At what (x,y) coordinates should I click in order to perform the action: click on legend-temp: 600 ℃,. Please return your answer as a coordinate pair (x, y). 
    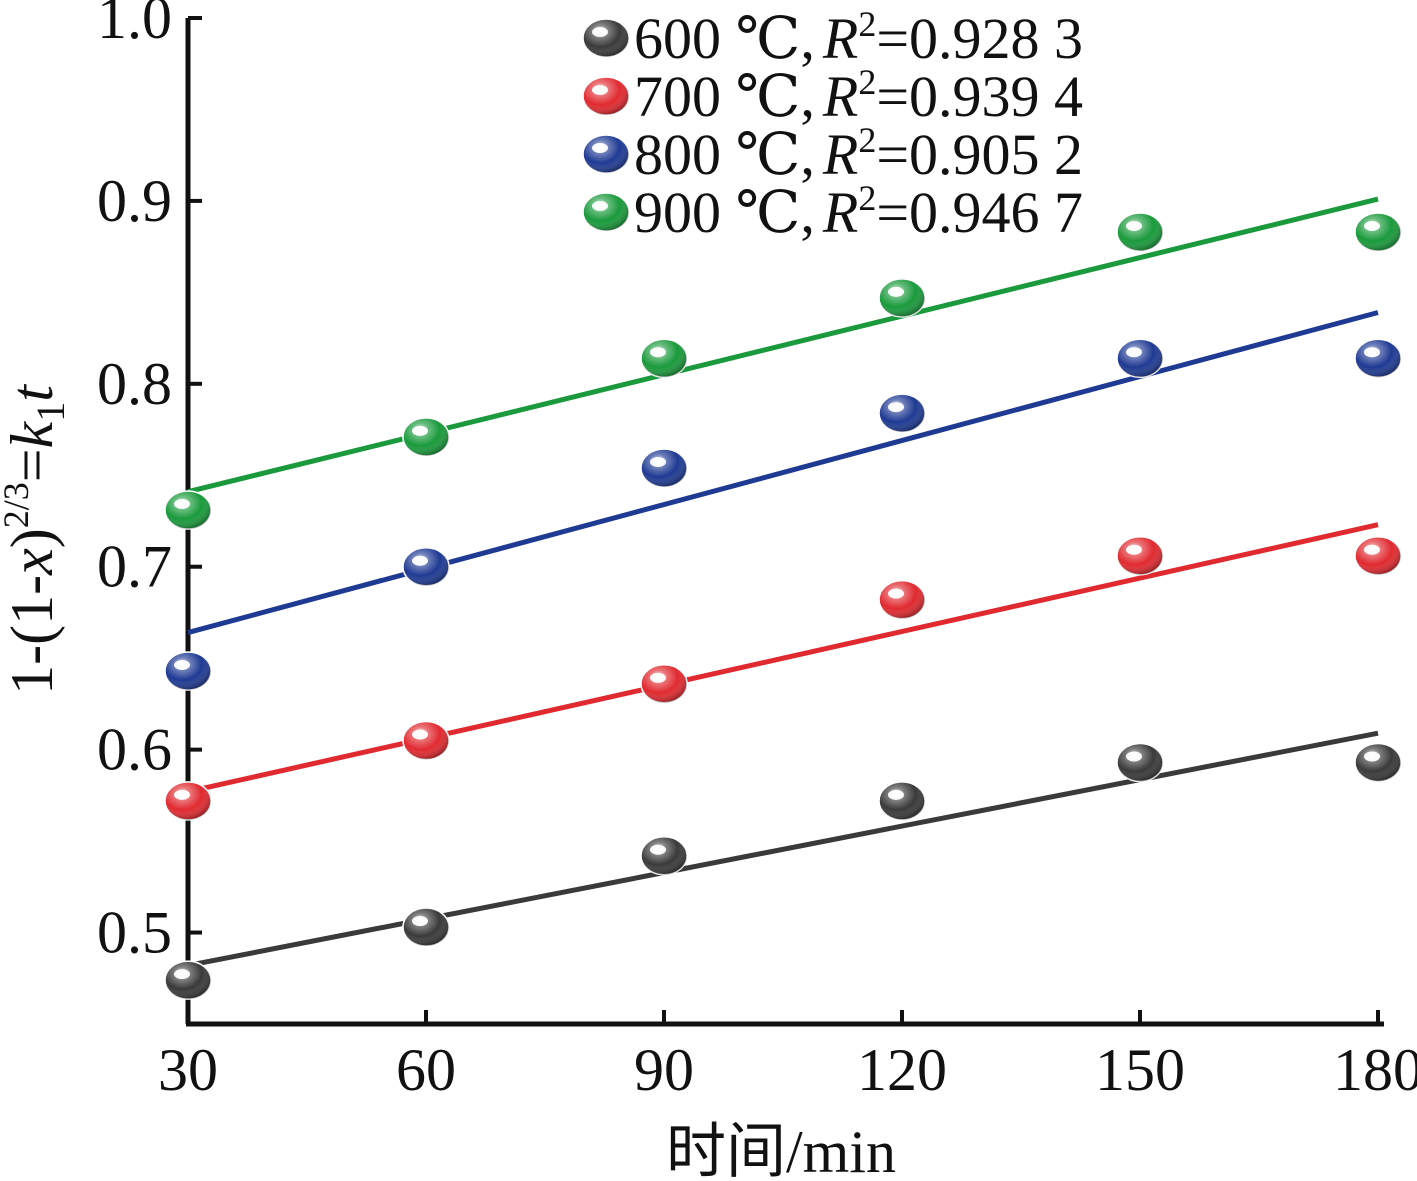
    Looking at the image, I should click on (724, 38).